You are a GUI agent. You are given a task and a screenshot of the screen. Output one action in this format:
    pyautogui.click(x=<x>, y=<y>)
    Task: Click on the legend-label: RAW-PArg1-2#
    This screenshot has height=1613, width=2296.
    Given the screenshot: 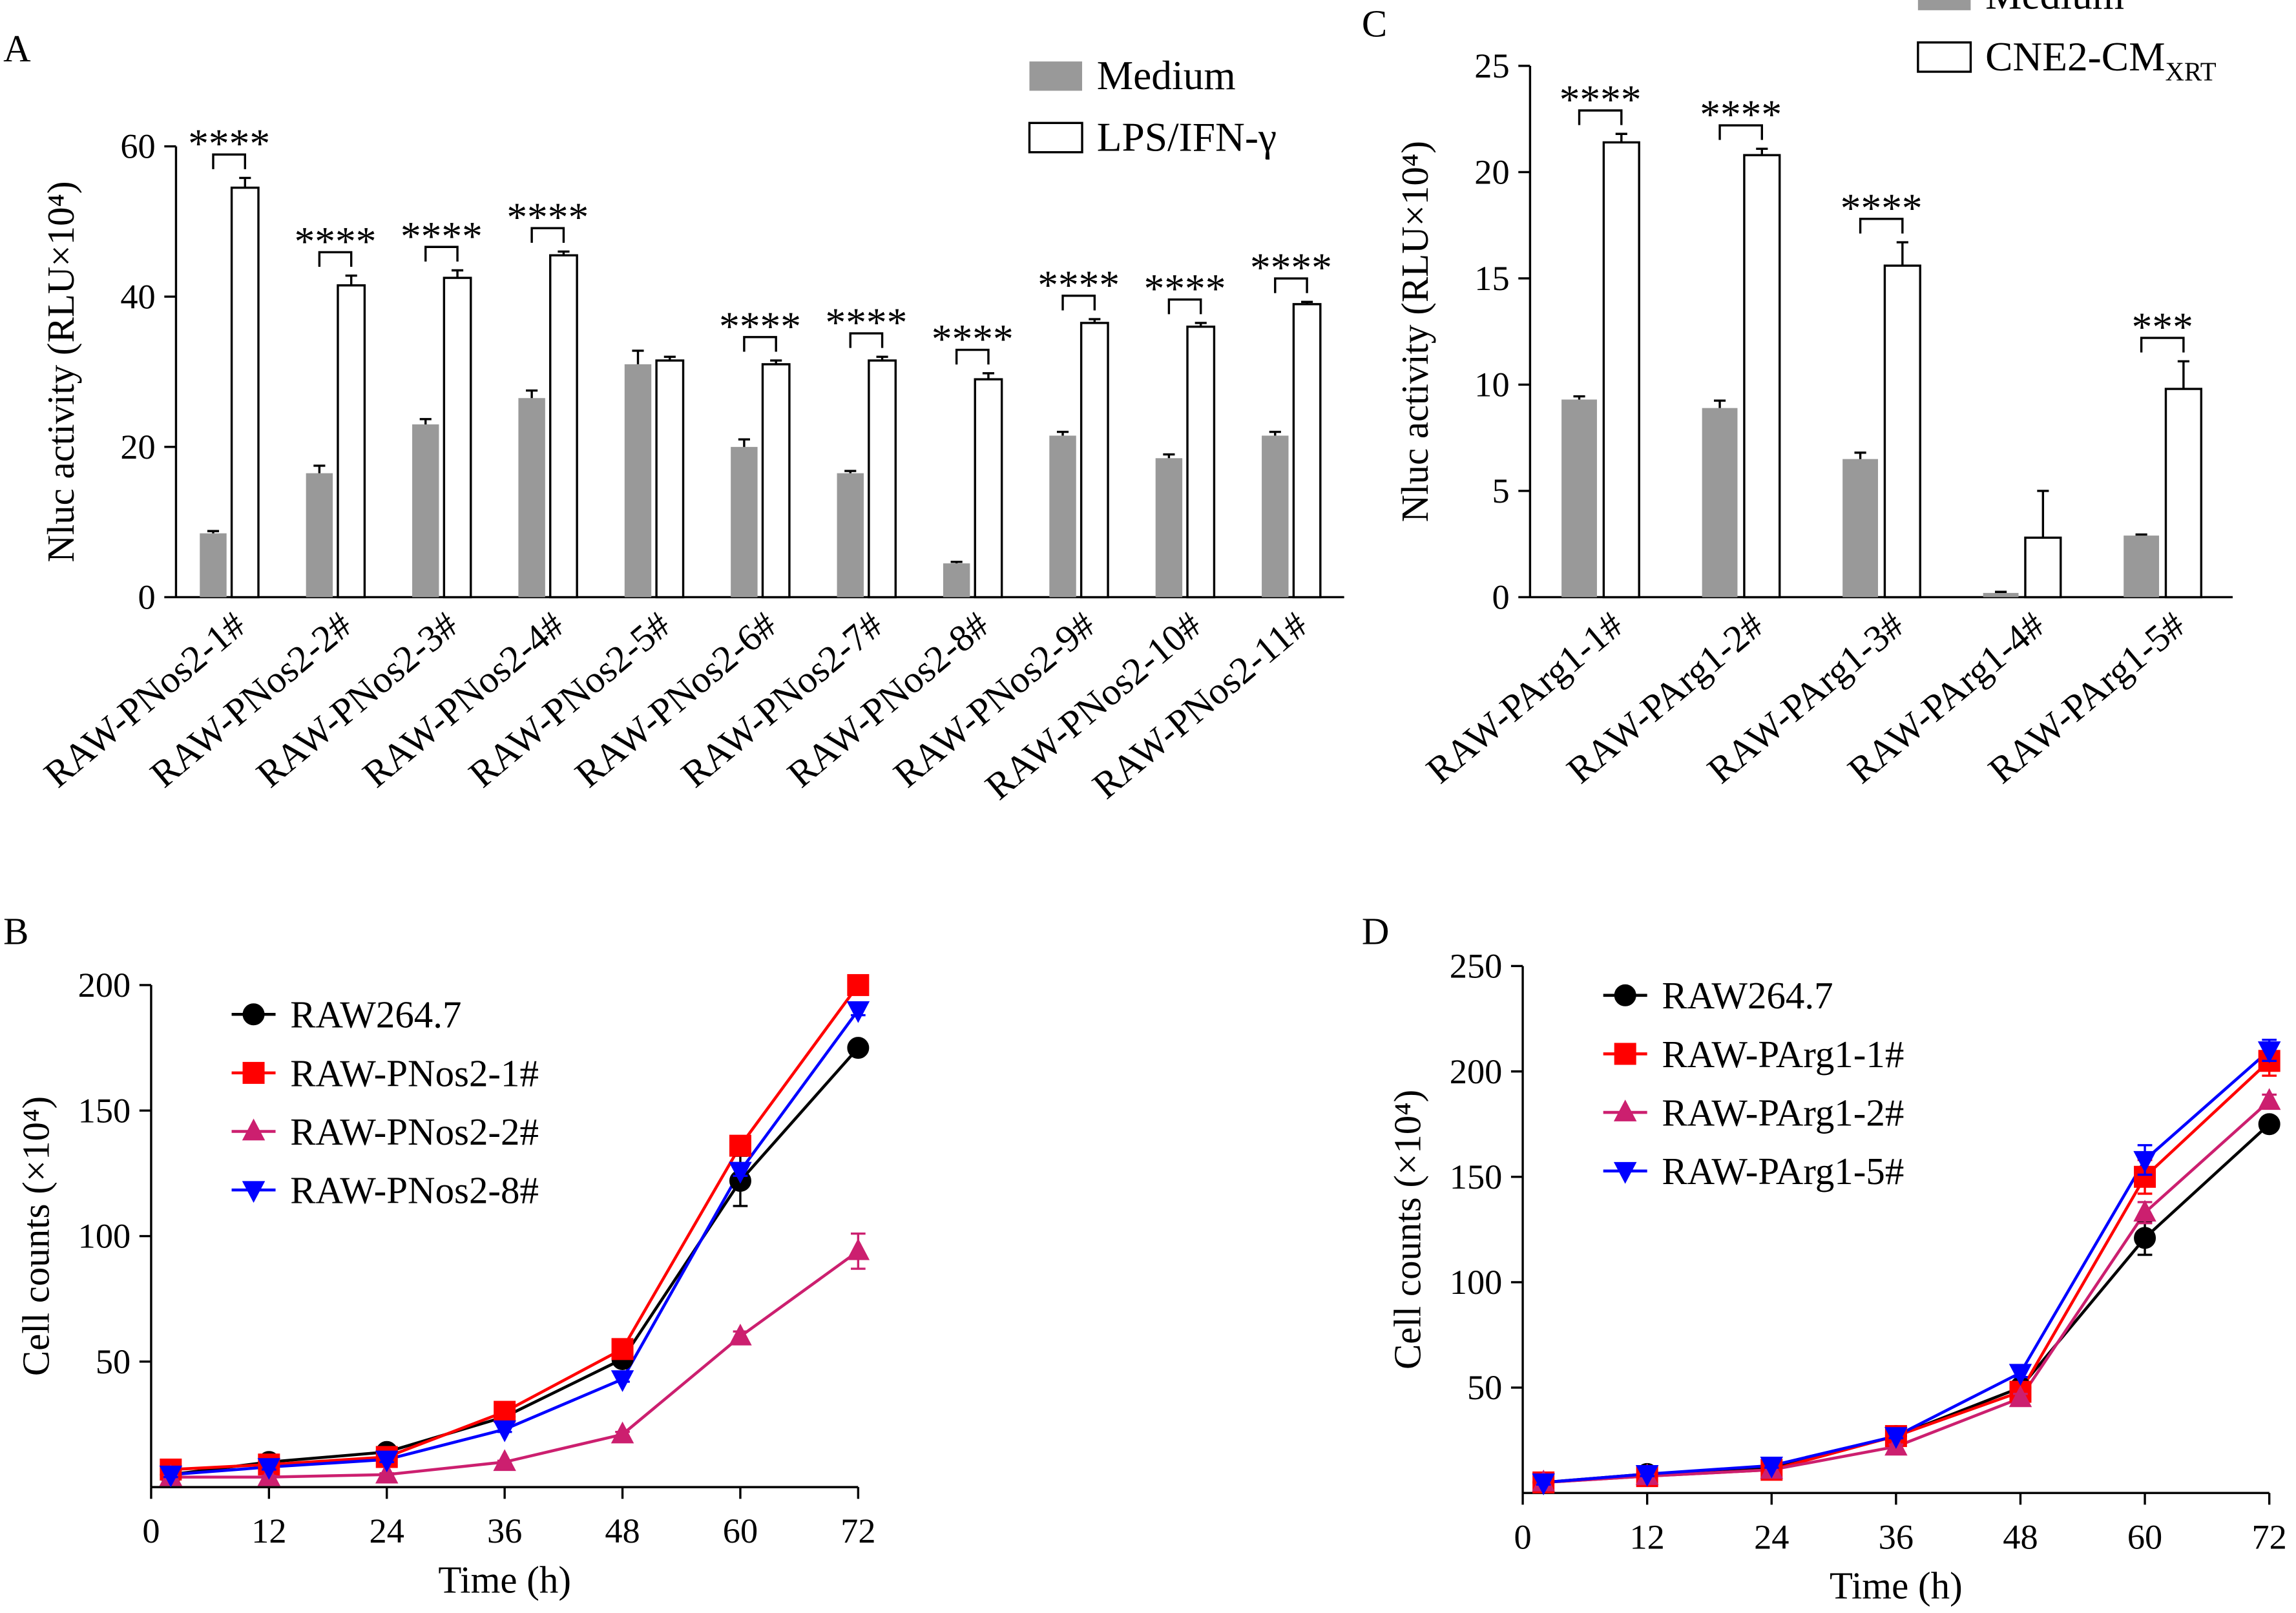 What is the action you would take?
    pyautogui.click(x=1783, y=1113)
    